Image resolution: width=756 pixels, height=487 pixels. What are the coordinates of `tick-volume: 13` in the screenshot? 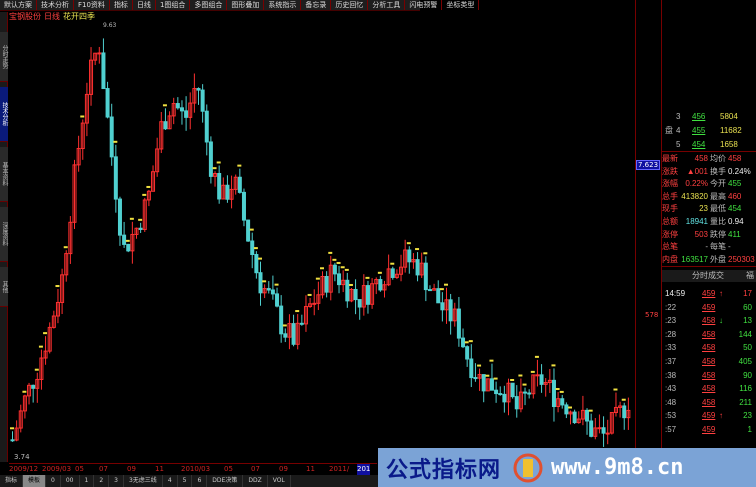 It's located at (747, 321).